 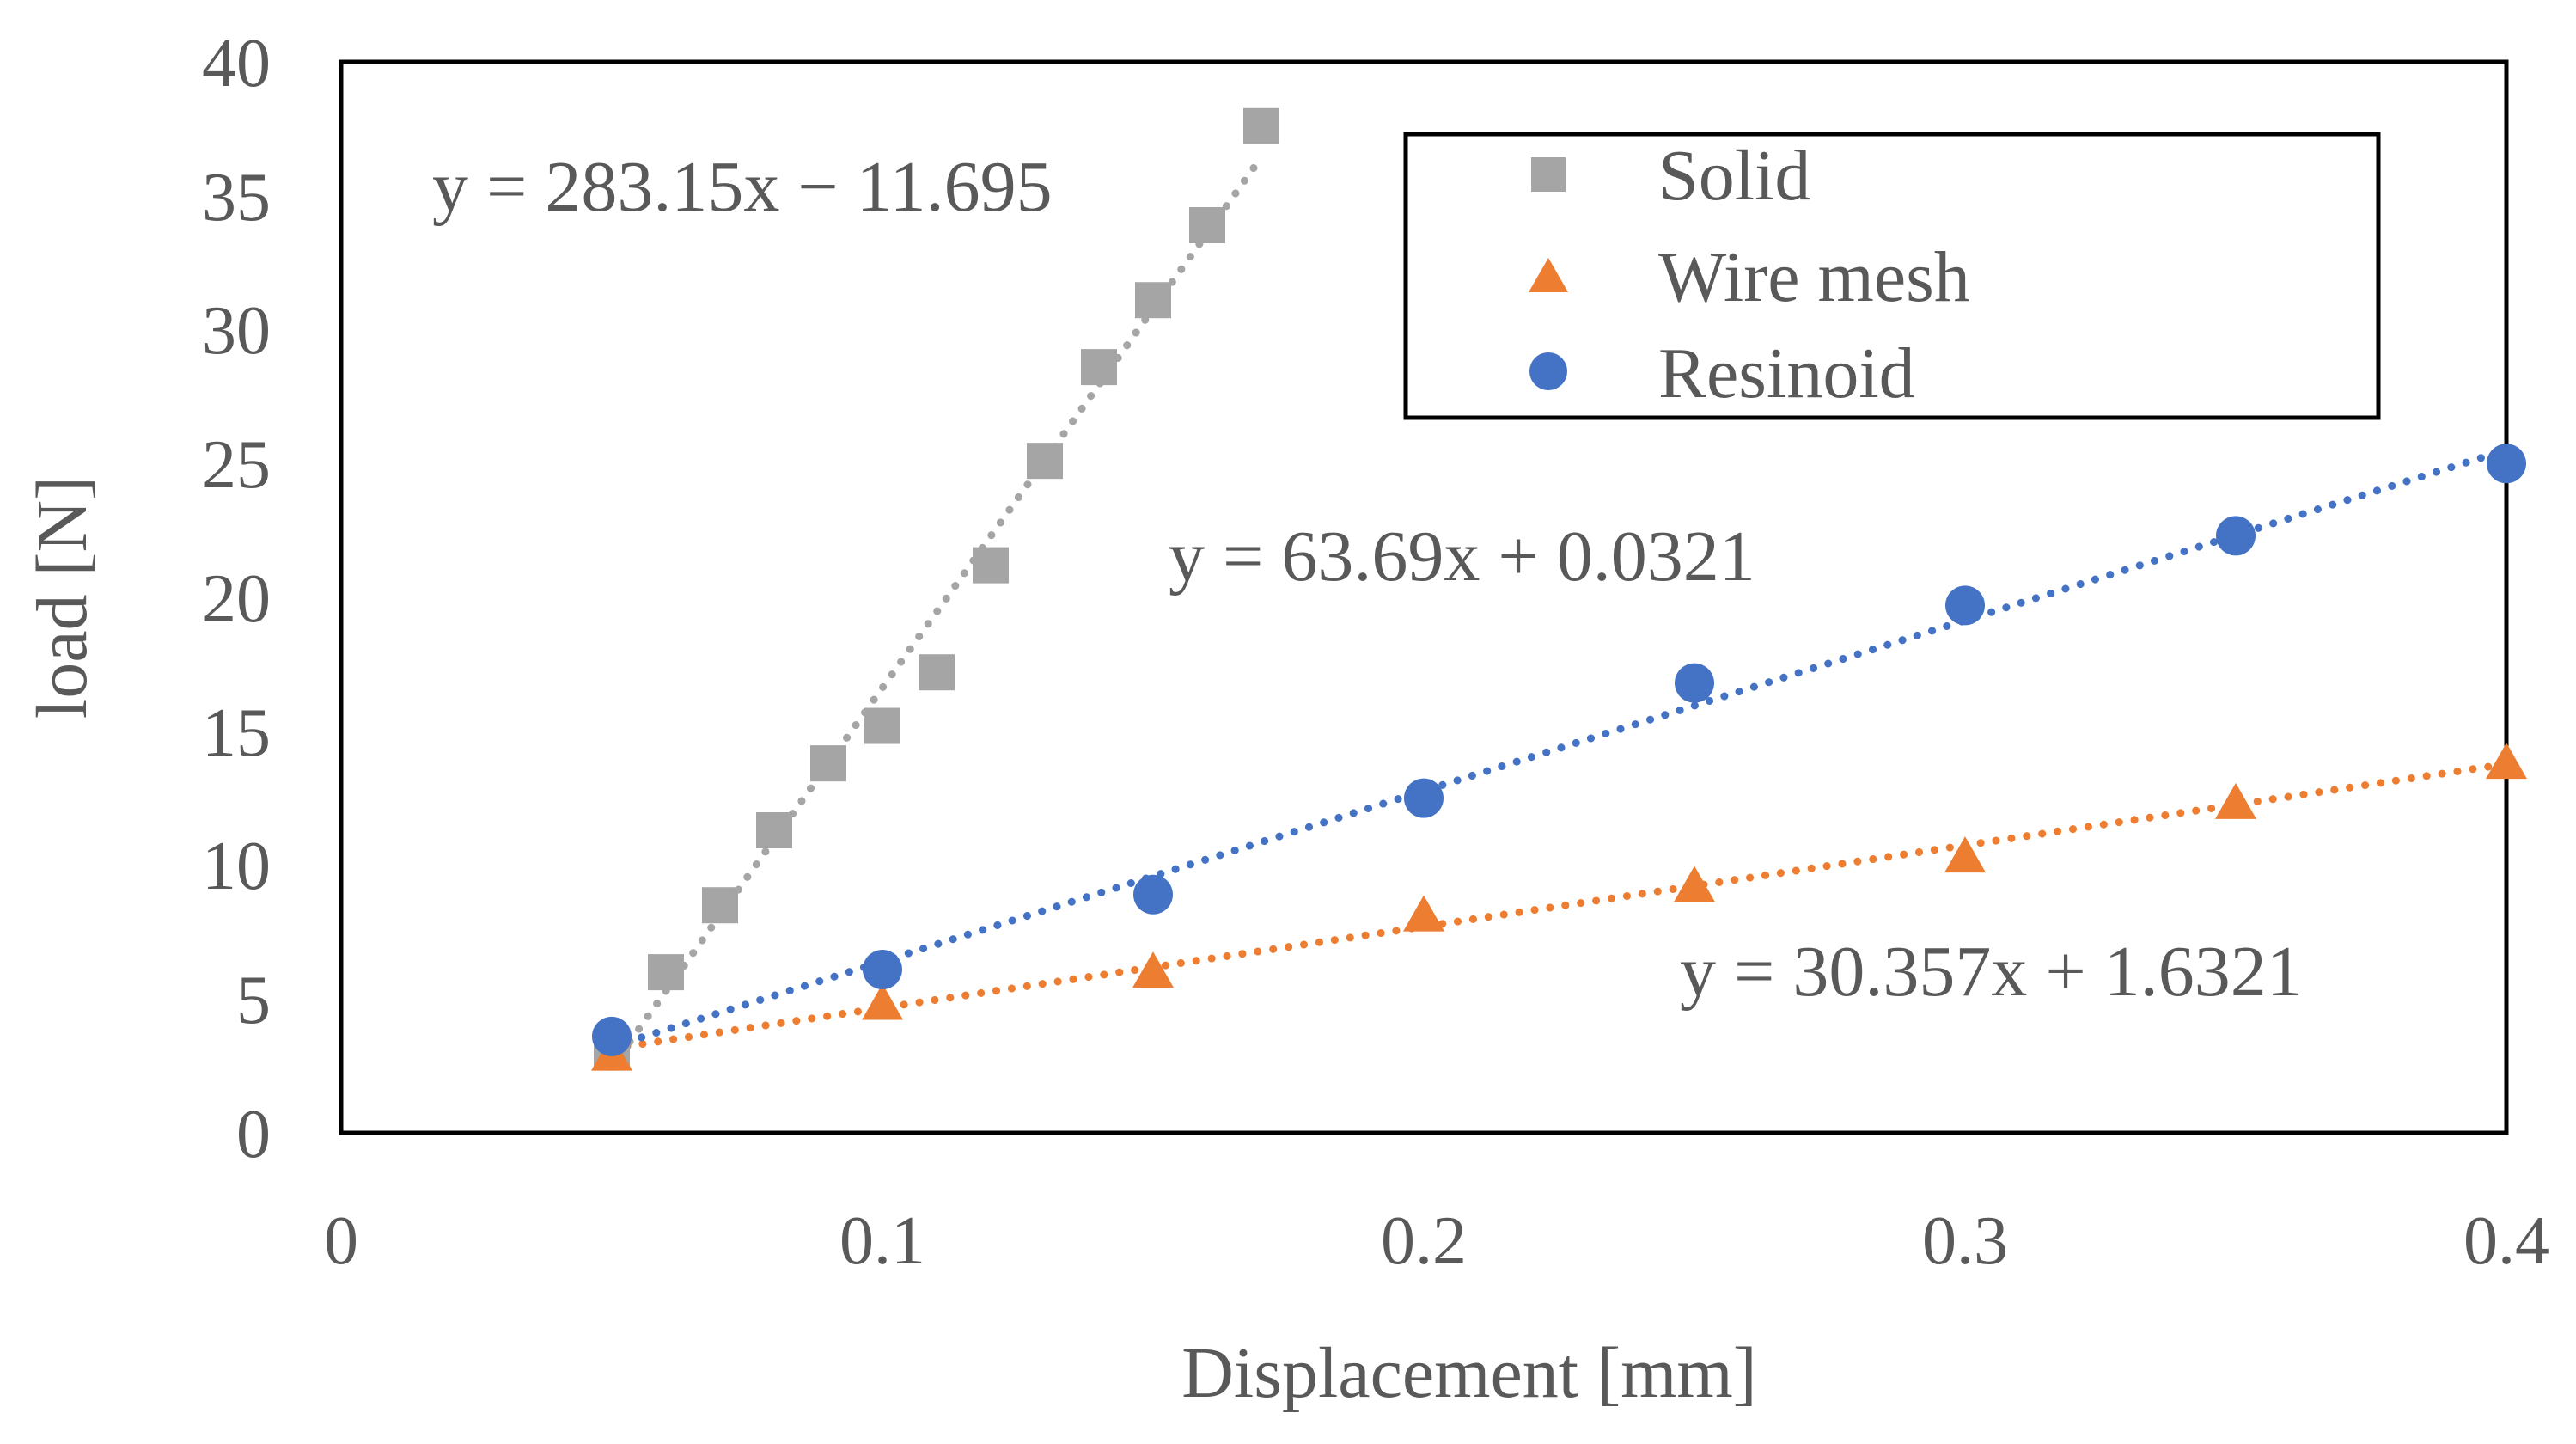 What do you see at coordinates (1814, 277) in the screenshot?
I see `legend-label-wire-mesh: Wire mesh` at bounding box center [1814, 277].